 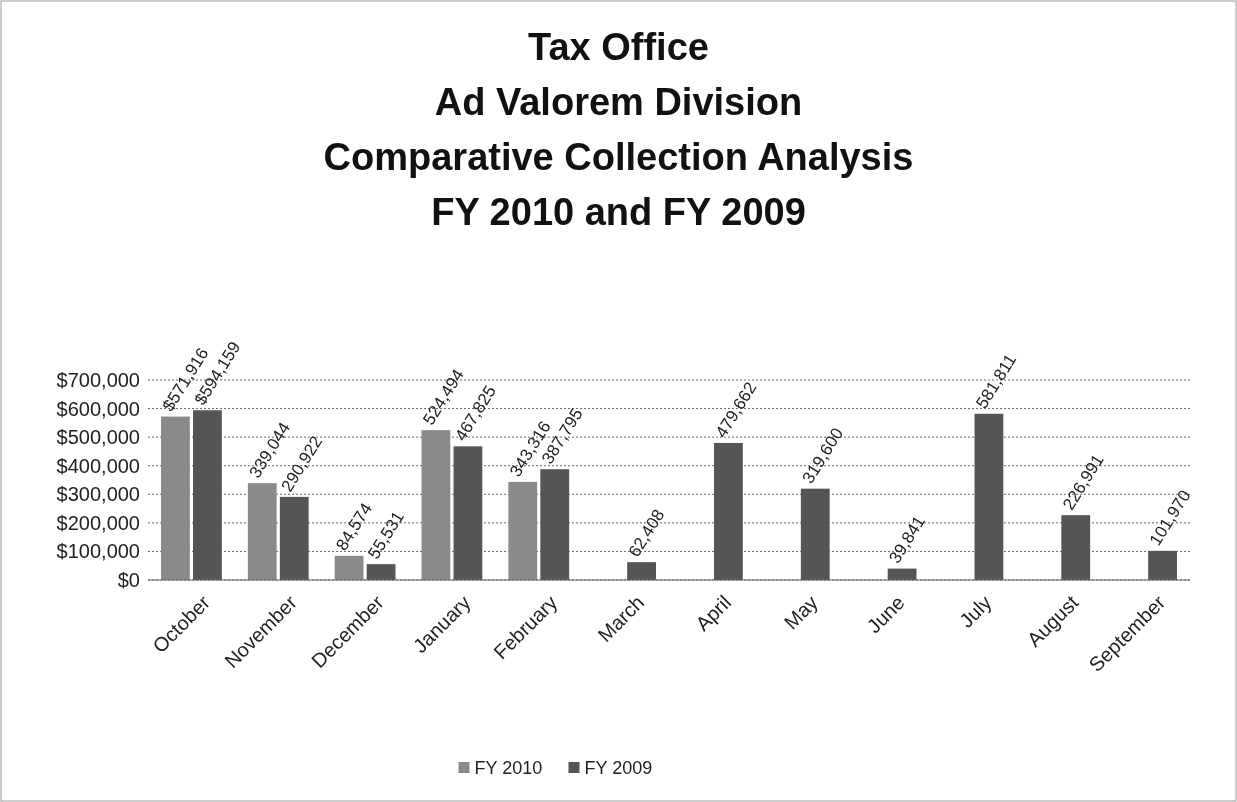 I want to click on y-tick-label: $0, so click(x=128, y=580).